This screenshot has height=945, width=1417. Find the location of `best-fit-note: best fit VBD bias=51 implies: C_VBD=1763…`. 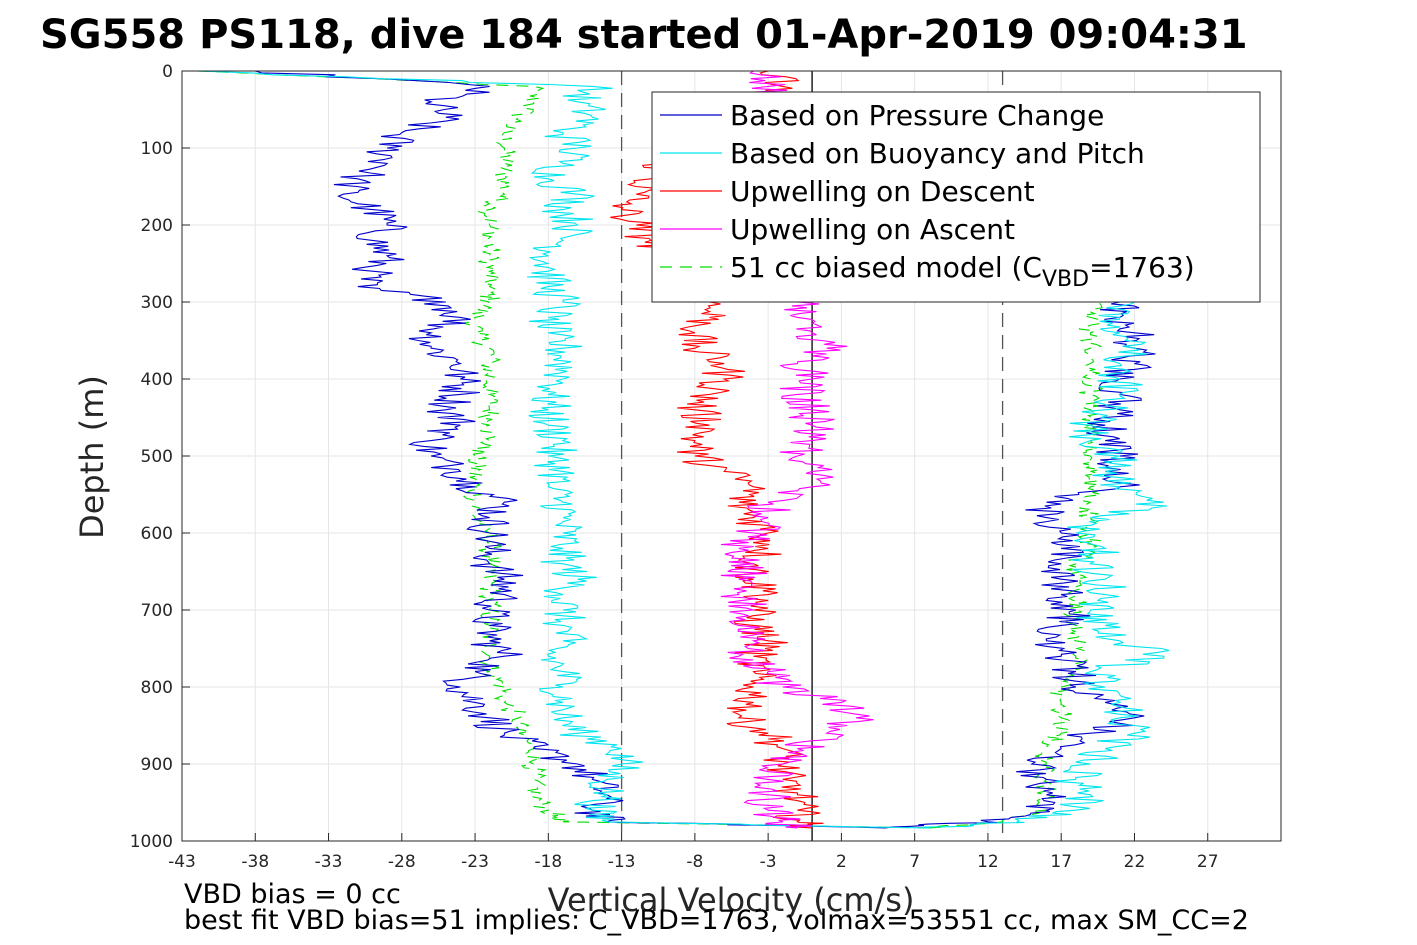

best-fit-note: best fit VBD bias=51 implies: C_VBD=1763… is located at coordinates (716, 920).